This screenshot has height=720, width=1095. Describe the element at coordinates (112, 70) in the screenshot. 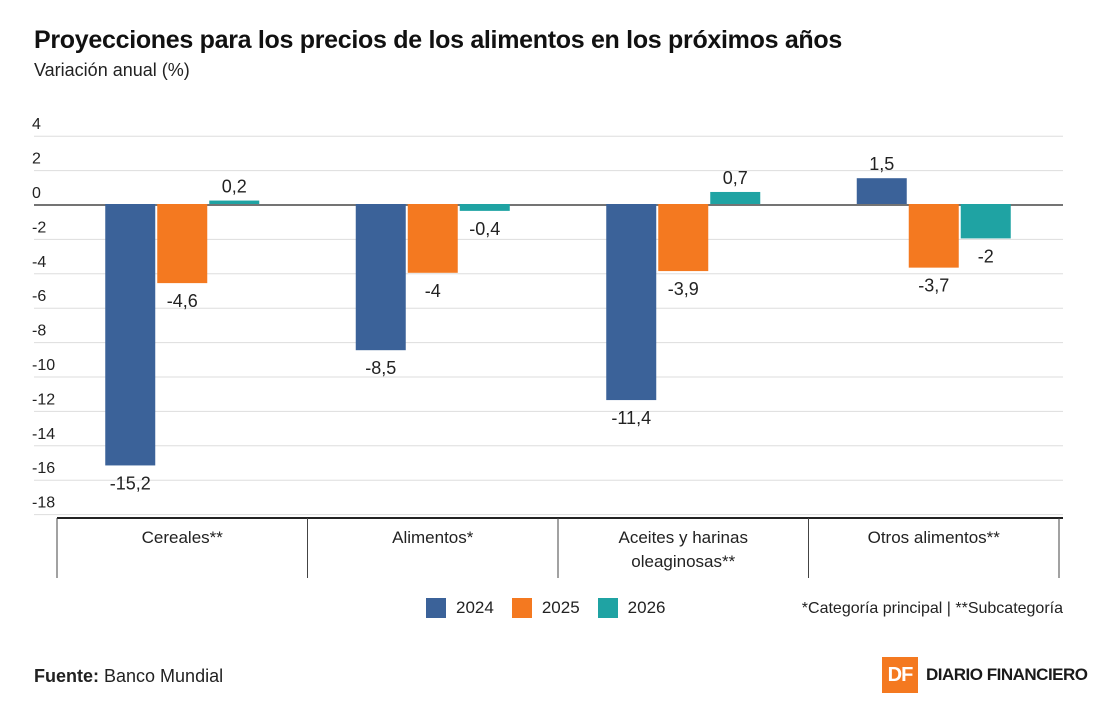

I see `chart-subtitle: Variación anual (%)` at that location.